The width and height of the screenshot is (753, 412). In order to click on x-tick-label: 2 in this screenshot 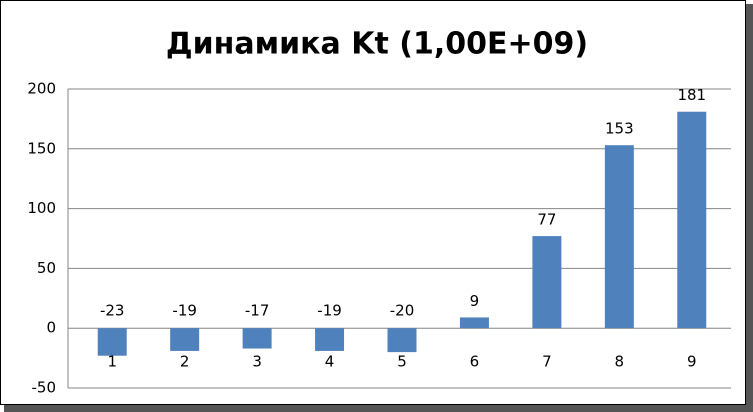, I will do `click(185, 362)`.